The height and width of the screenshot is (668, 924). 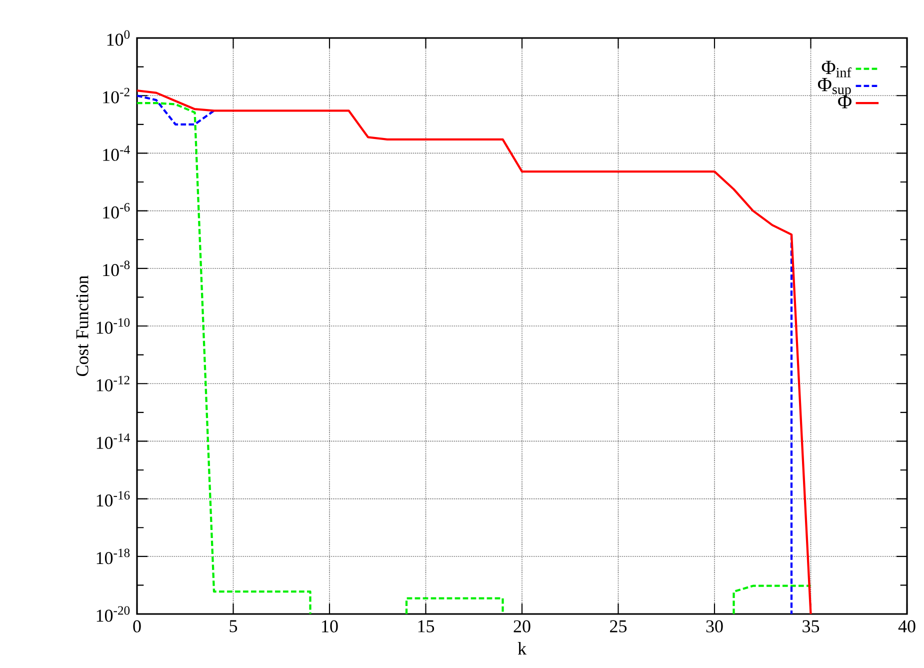 What do you see at coordinates (837, 69) in the screenshot?
I see `legend-label: Φ$_{inf}$` at bounding box center [837, 69].